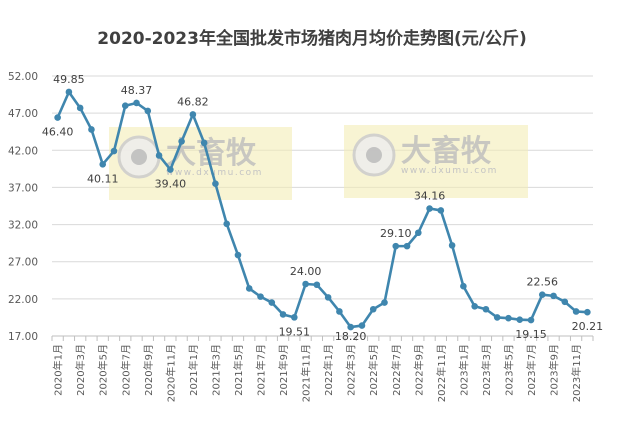  I want to click on x-tick-label: 2021年5月, so click(238, 370).